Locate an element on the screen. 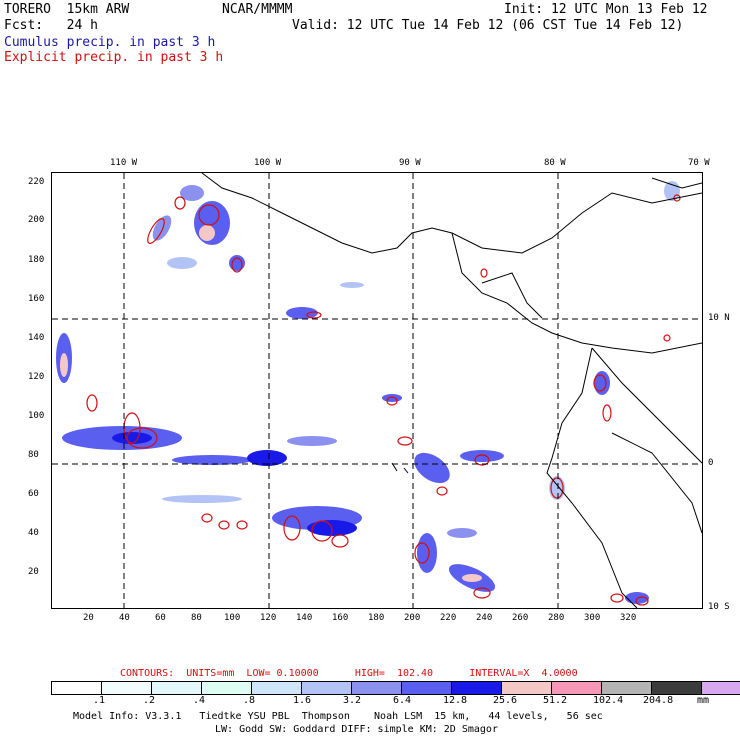 This screenshot has width=740, height=740. colorbar-label: 102.4 is located at coordinates (608, 700).